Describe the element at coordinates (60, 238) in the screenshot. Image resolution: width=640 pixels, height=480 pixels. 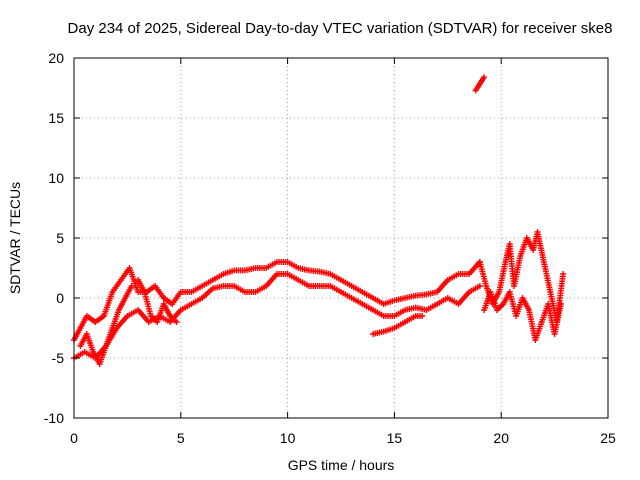
I see `y-tick-label: 5` at that location.